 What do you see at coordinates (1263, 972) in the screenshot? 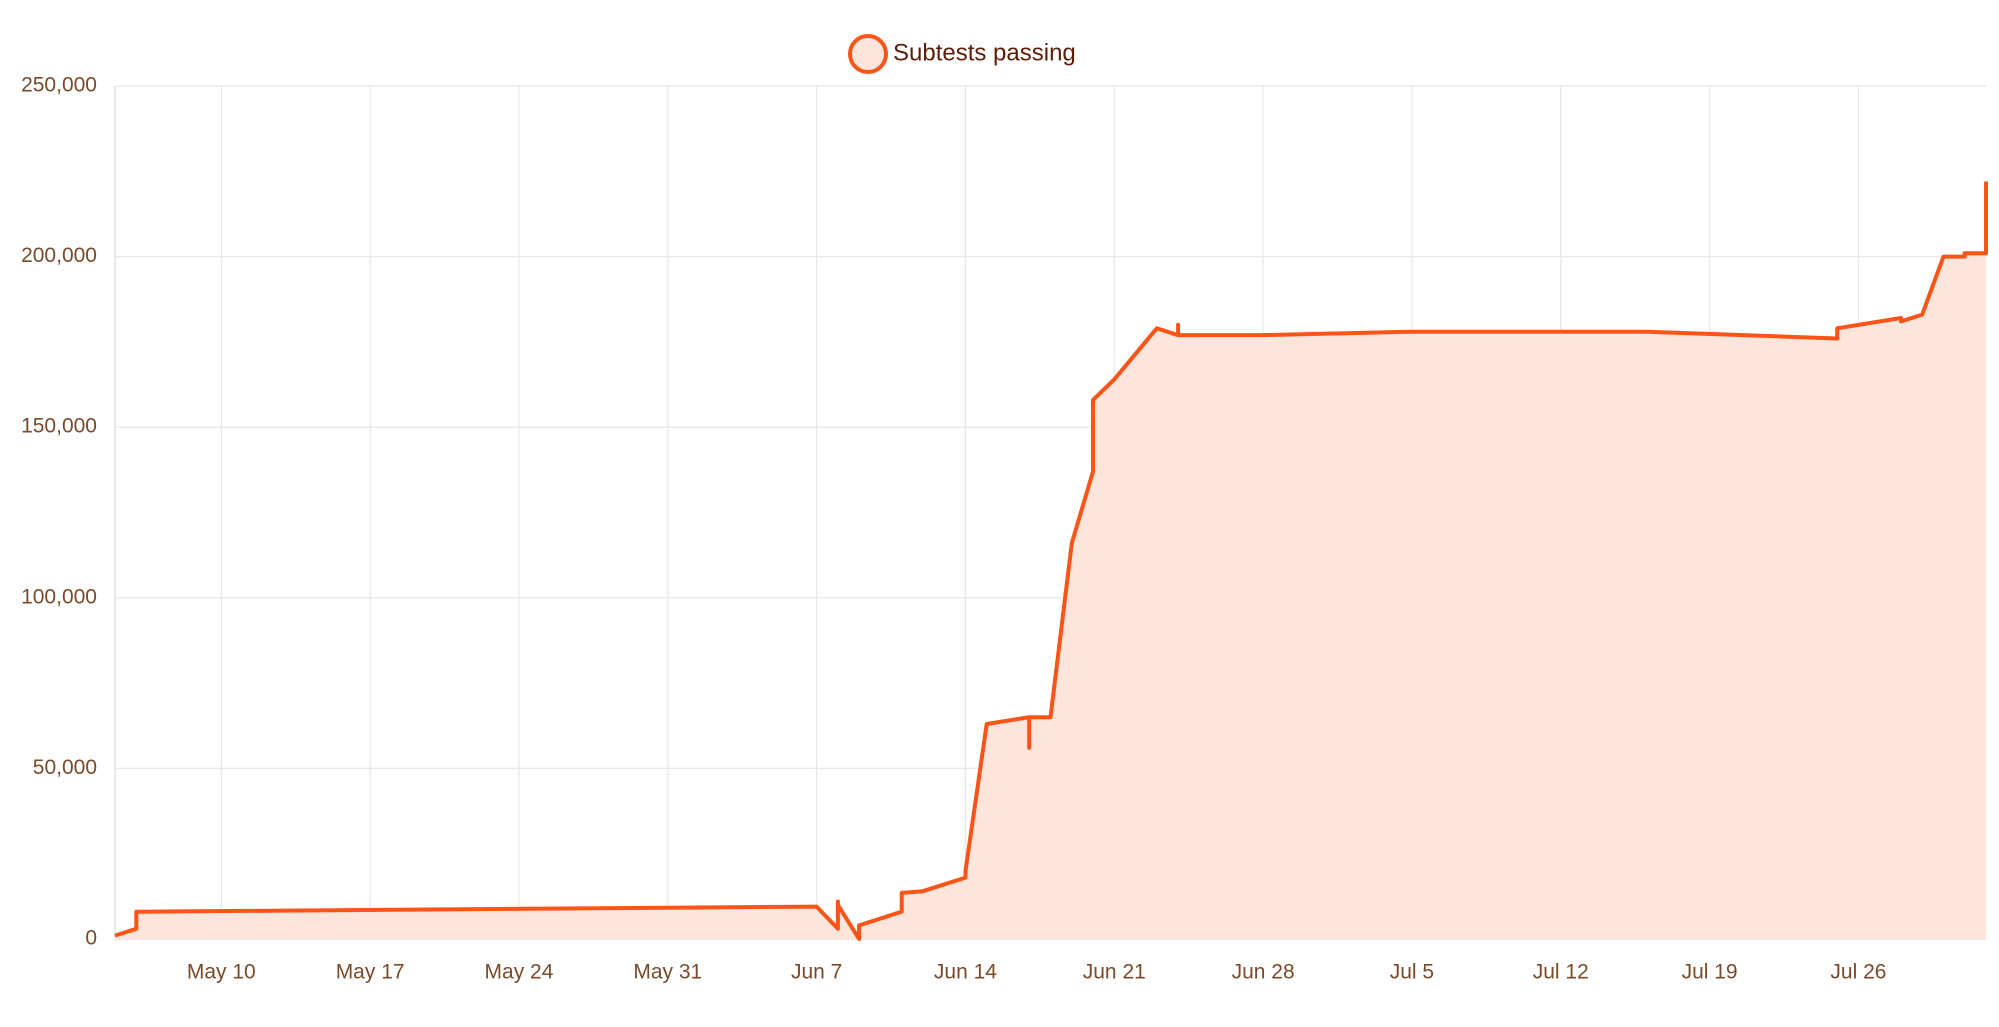
I see `x-tick-label: Jun 28` at bounding box center [1263, 972].